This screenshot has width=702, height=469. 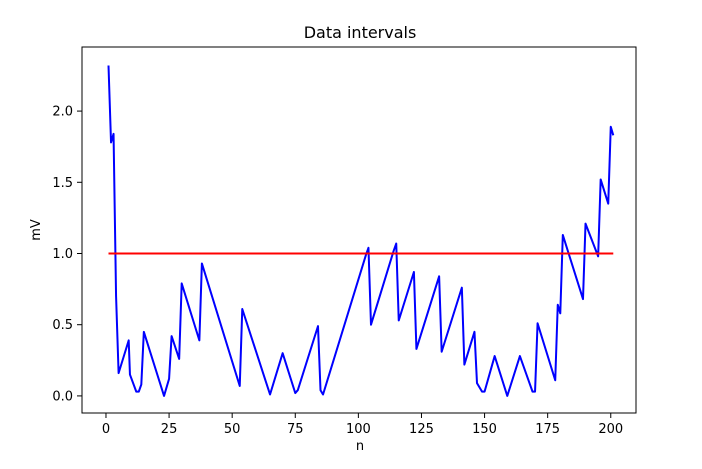 I want to click on x-tick-label: 150, so click(x=484, y=429).